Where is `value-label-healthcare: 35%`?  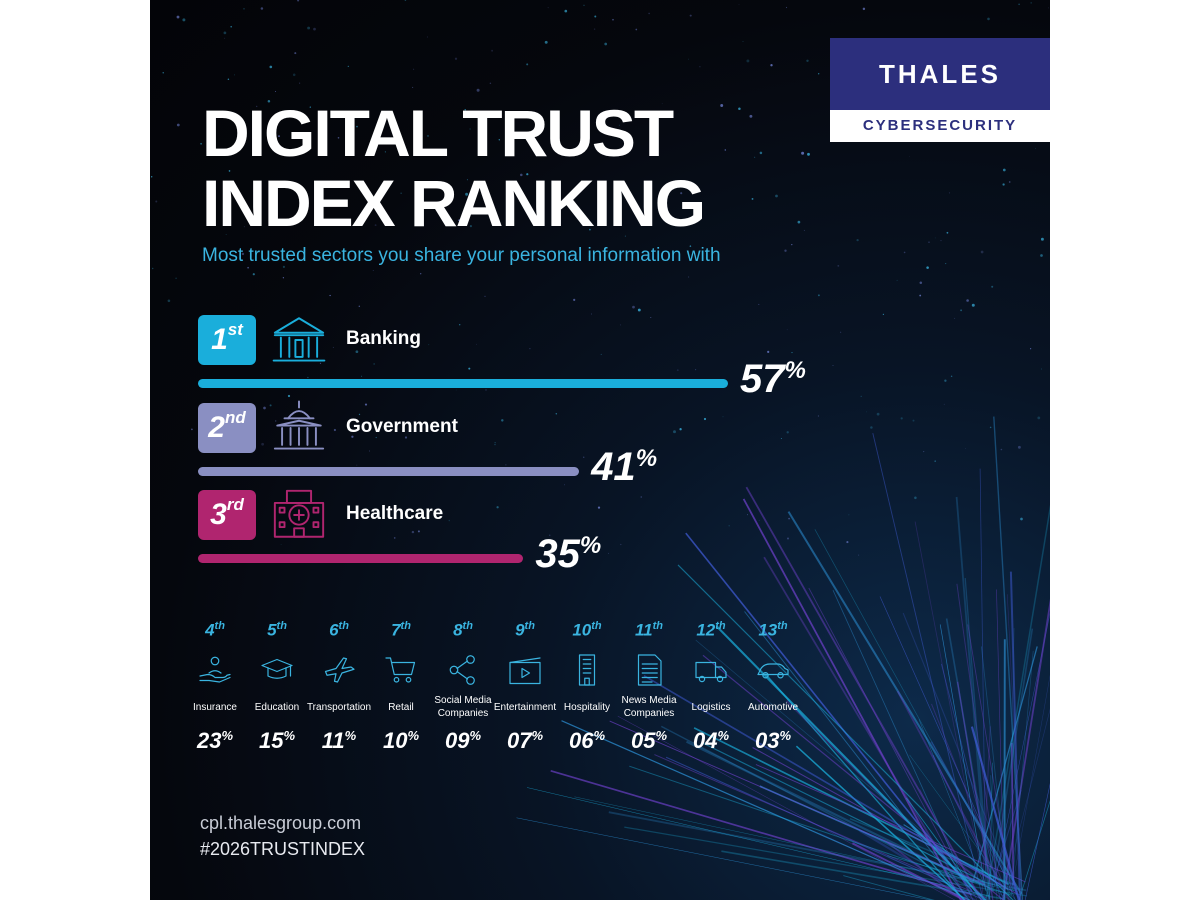 value-label-healthcare: 35% is located at coordinates (568, 554).